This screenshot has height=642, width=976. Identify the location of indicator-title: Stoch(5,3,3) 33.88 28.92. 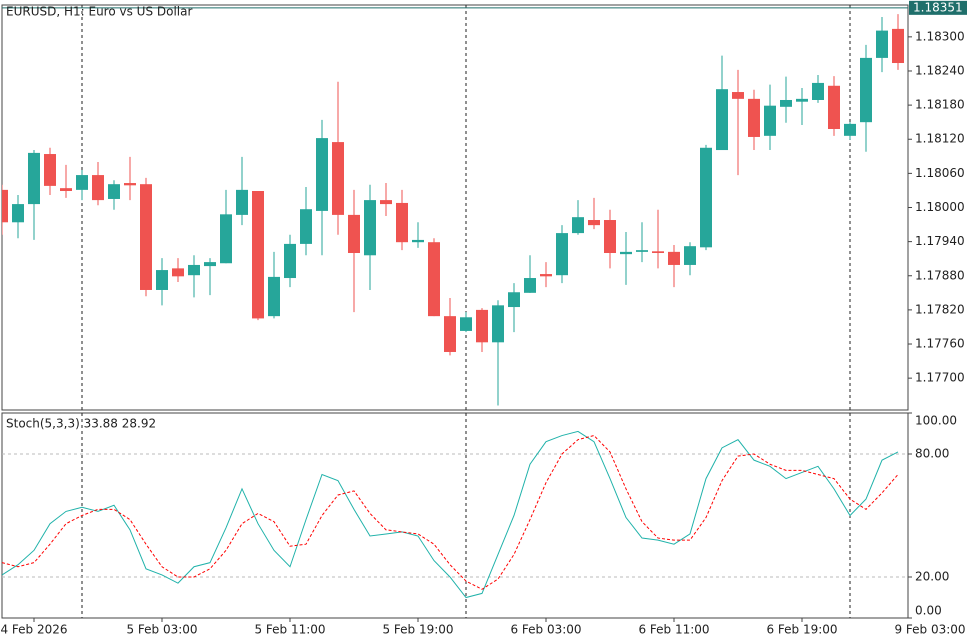
(81, 424).